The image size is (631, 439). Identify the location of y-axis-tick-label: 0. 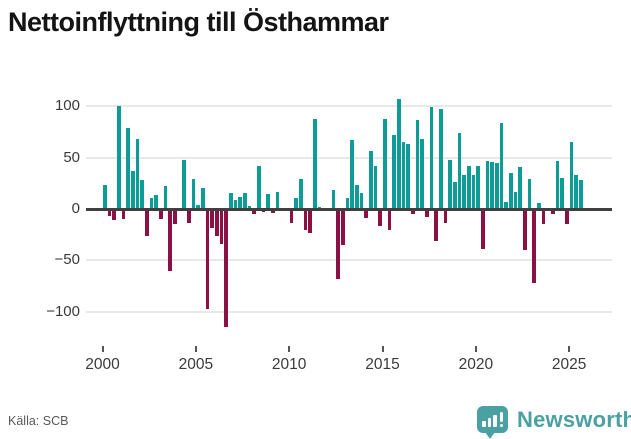
(75, 208).